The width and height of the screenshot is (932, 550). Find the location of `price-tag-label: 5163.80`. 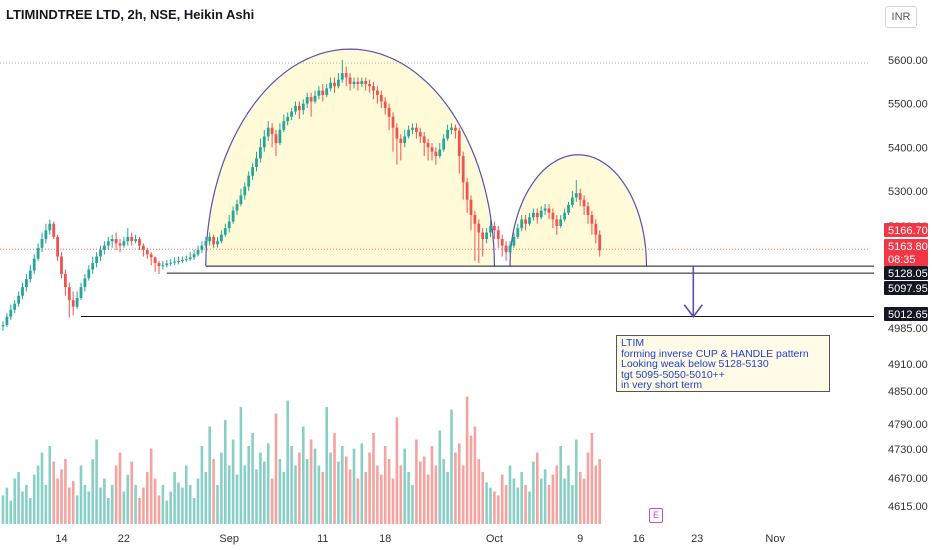

price-tag-label: 5163.80 is located at coordinates (908, 247).